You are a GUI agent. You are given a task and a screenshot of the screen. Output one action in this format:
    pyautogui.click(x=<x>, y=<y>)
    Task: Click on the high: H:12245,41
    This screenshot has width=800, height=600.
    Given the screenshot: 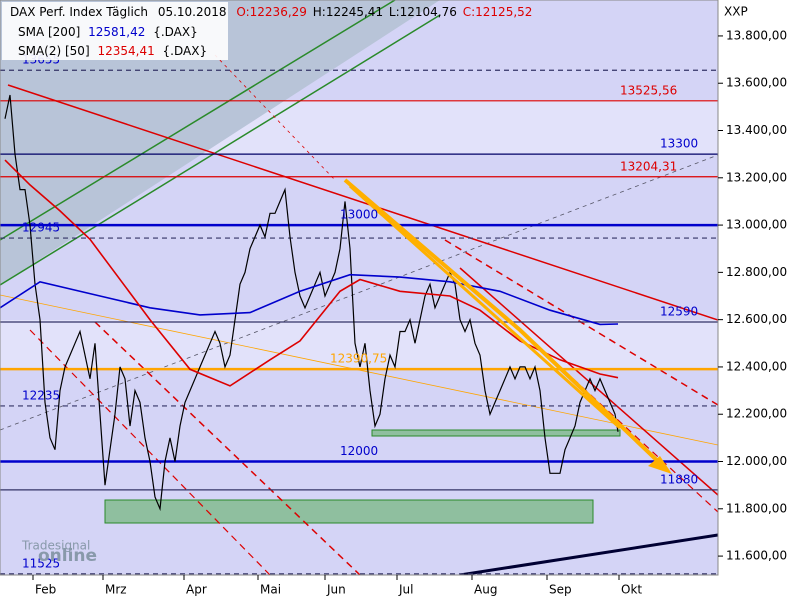 What is the action you would take?
    pyautogui.click(x=348, y=12)
    